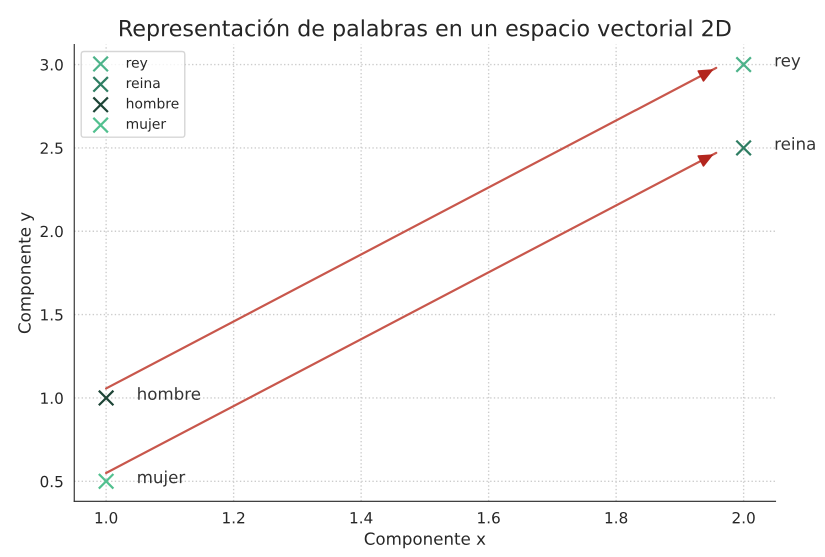  Describe the element at coordinates (162, 478) in the screenshot. I see `text: mujer` at that location.